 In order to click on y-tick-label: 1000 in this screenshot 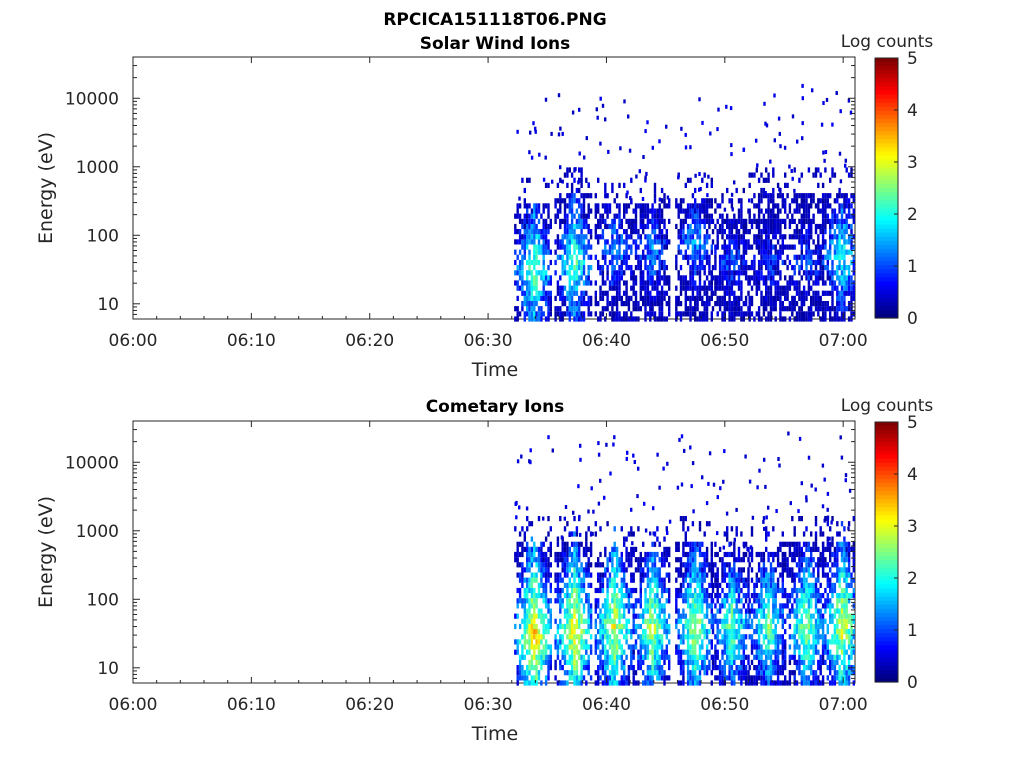, I will do `click(97, 168)`.